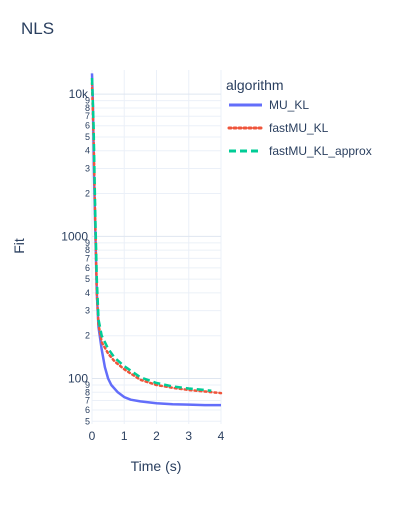 The height and width of the screenshot is (518, 419). I want to click on x-tick-label: 2, so click(156, 436).